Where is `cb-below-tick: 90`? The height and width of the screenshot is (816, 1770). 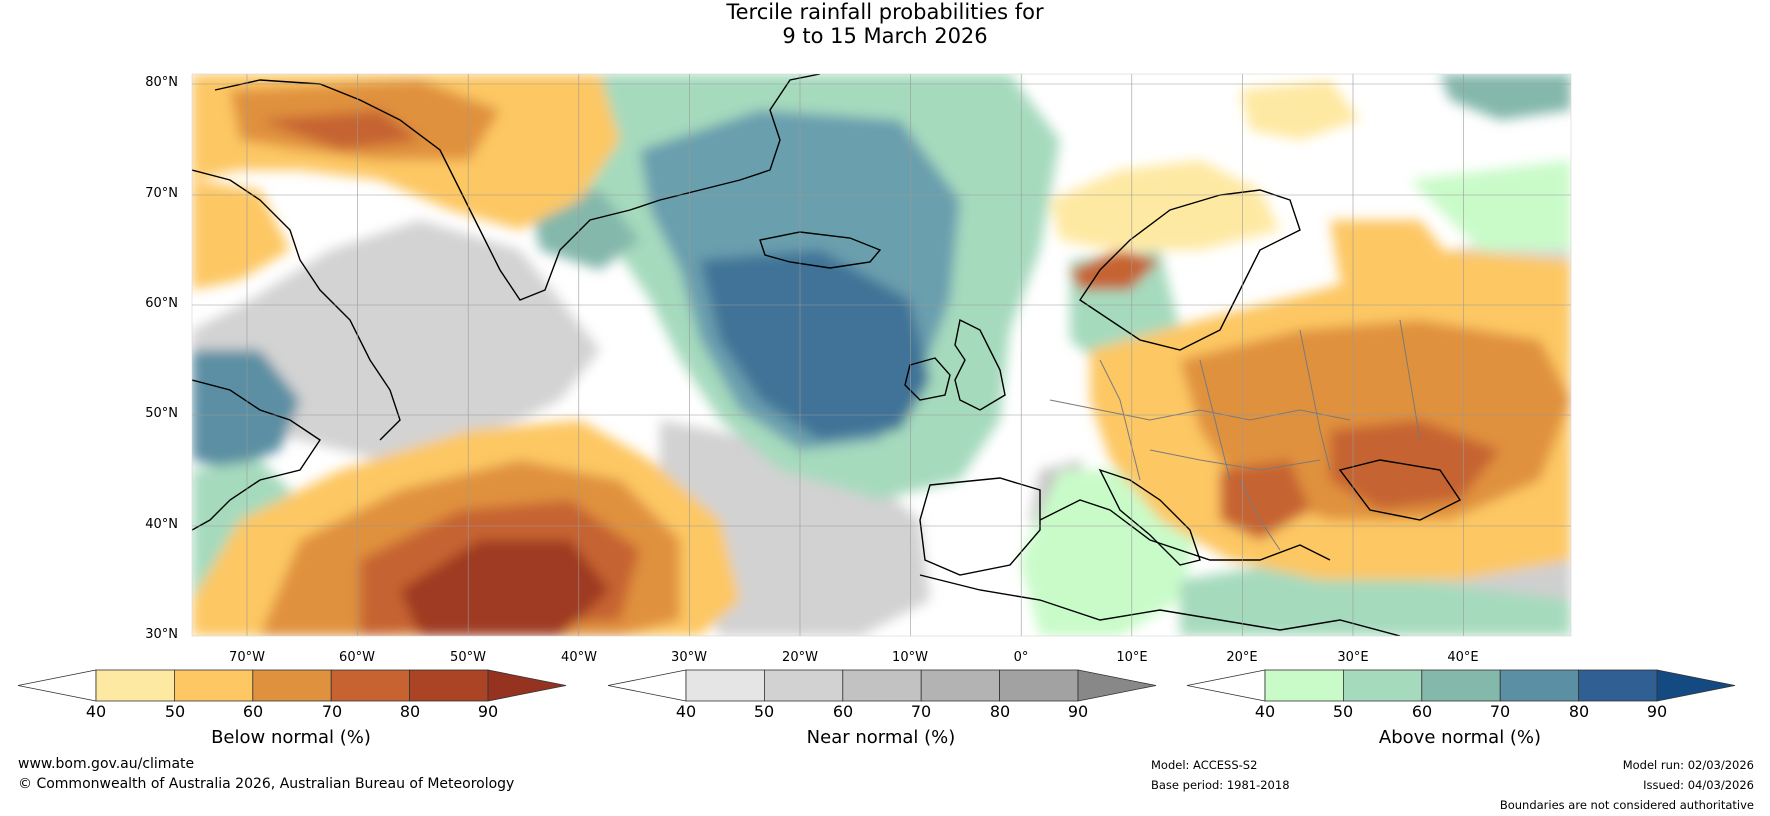
cb-below-tick: 90 is located at coordinates (488, 711).